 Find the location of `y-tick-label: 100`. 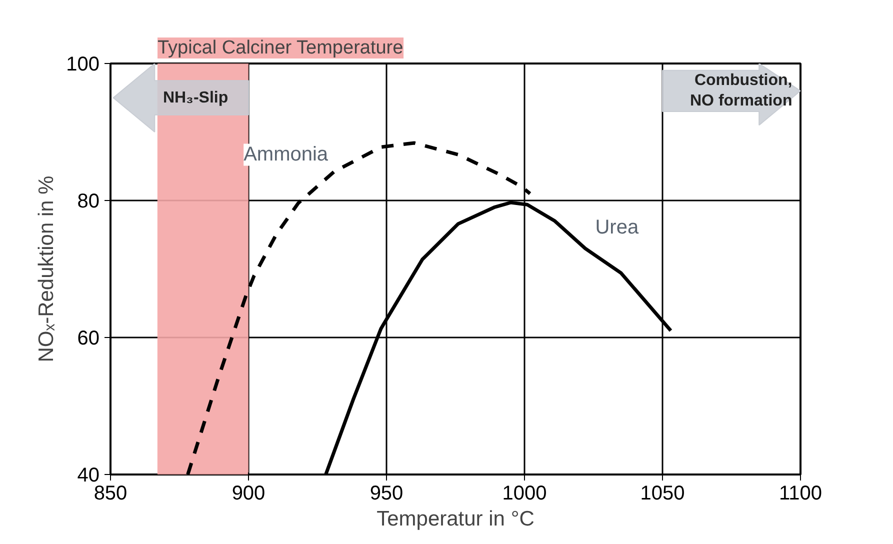

y-tick-label: 100 is located at coordinates (83, 65).